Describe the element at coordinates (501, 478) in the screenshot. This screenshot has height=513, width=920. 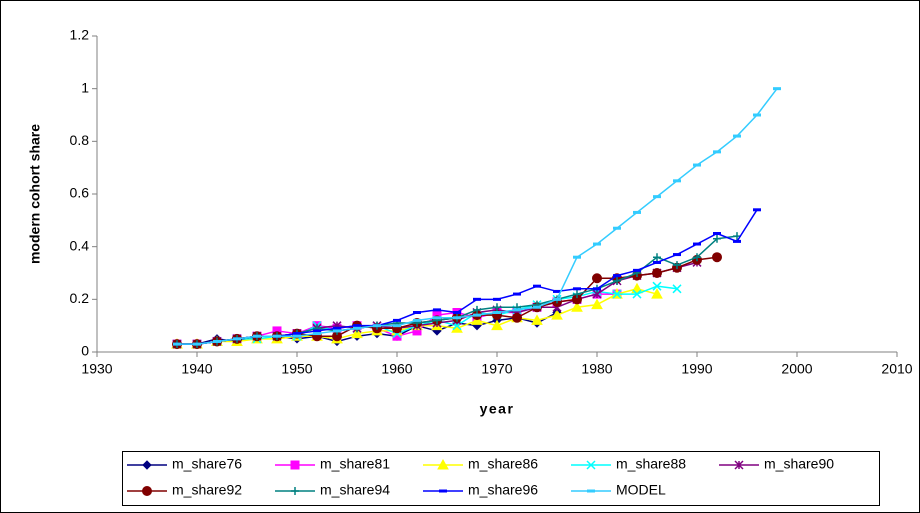
I see `legend-box` at that location.